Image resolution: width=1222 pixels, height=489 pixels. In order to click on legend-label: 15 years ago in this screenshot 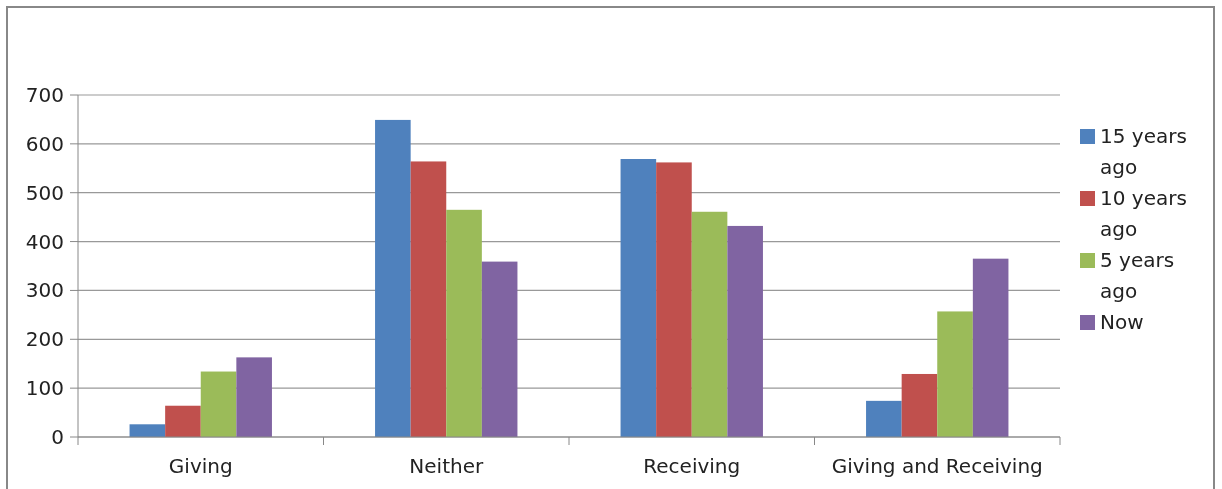, I will do `click(1143, 151)`.